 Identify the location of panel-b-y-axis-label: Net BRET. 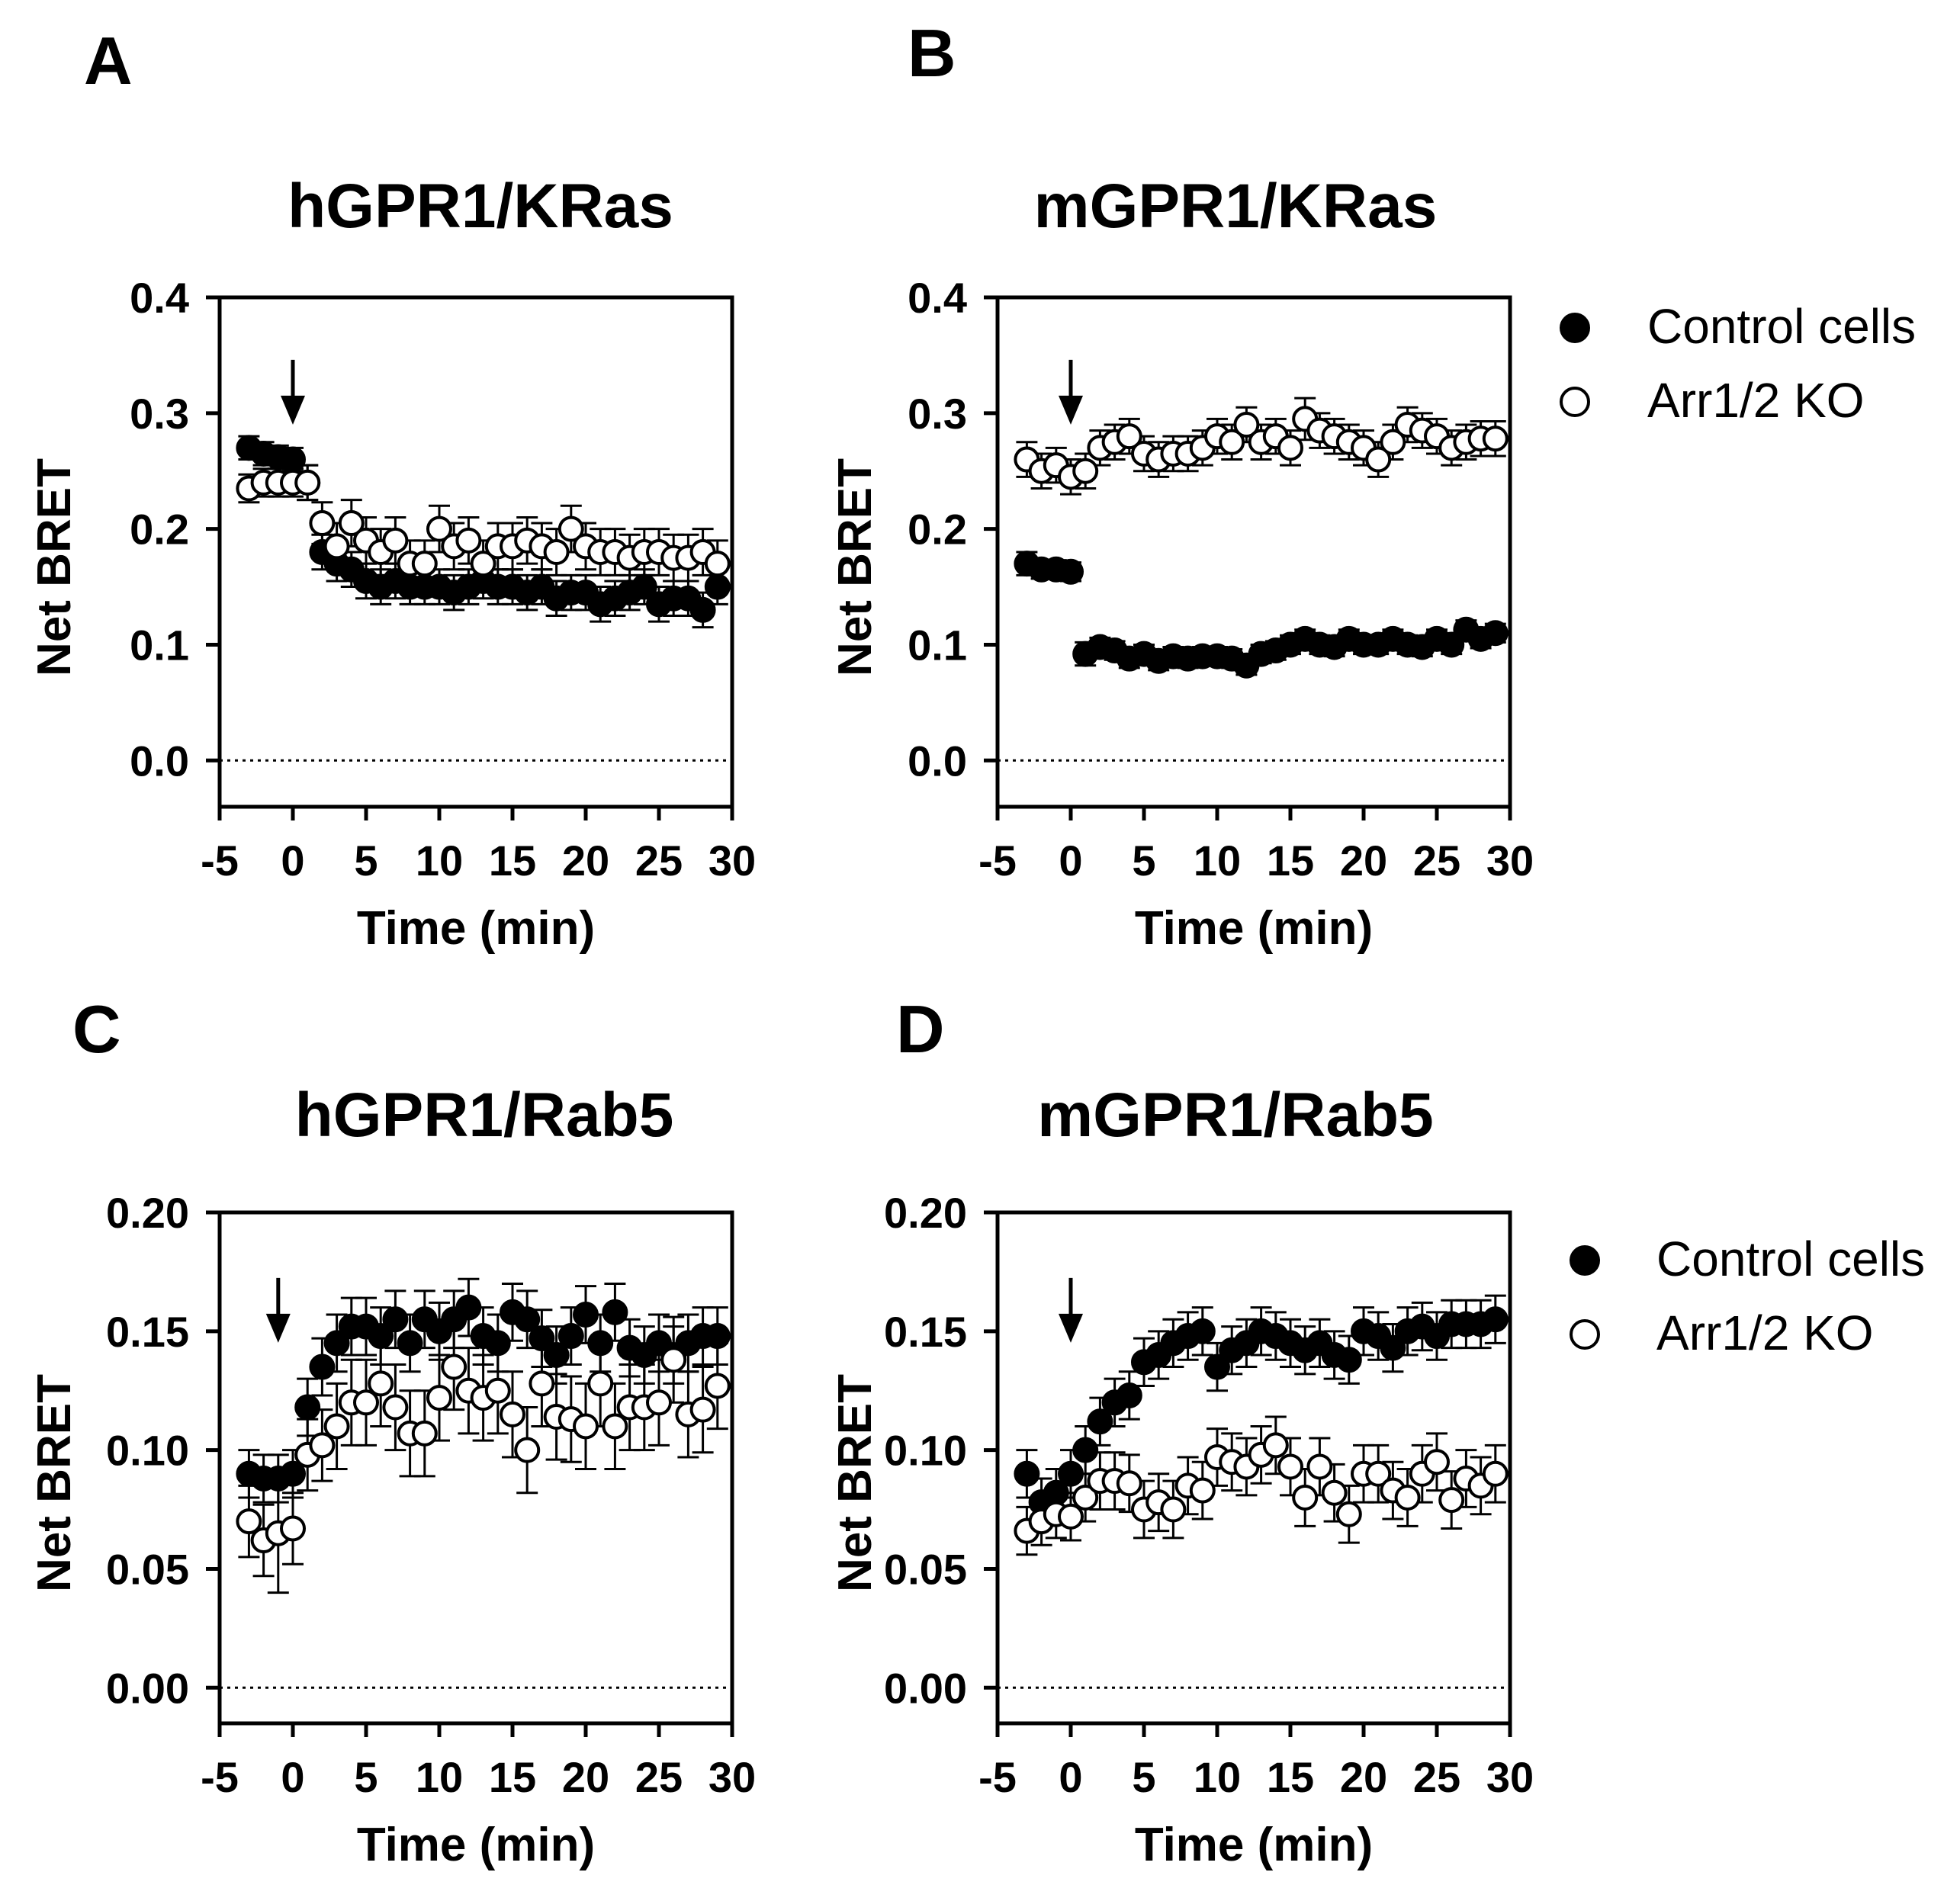
(855, 567).